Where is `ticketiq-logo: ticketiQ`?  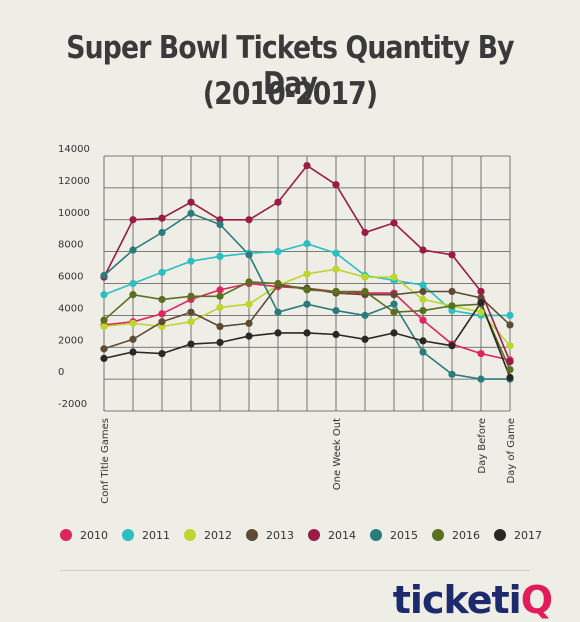
ticketiq-logo: ticketiQ is located at coordinates (472, 600).